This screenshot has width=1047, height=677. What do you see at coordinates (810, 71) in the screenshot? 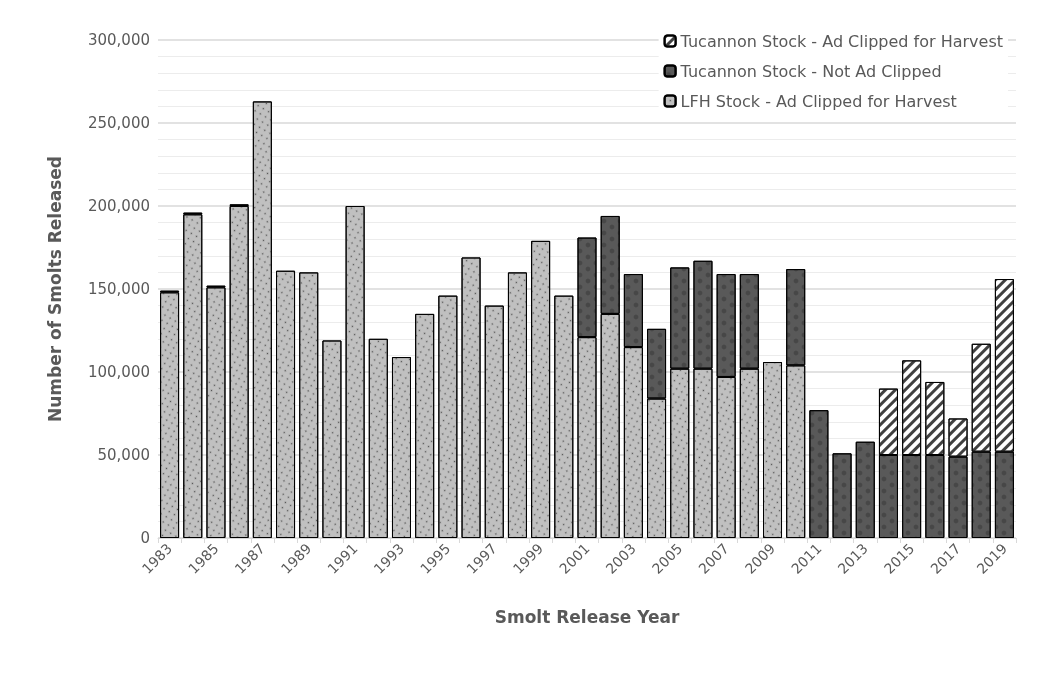
I see `legend-label: Tucannon Stock - Not Ad Clipped` at bounding box center [810, 71].